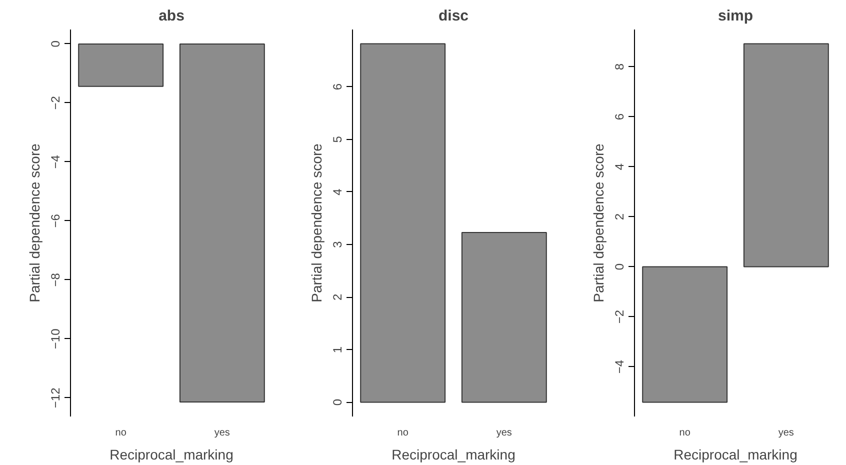 This screenshot has height=465, width=846. What do you see at coordinates (55, 397) in the screenshot?
I see `y-tick-label: −12` at bounding box center [55, 397].